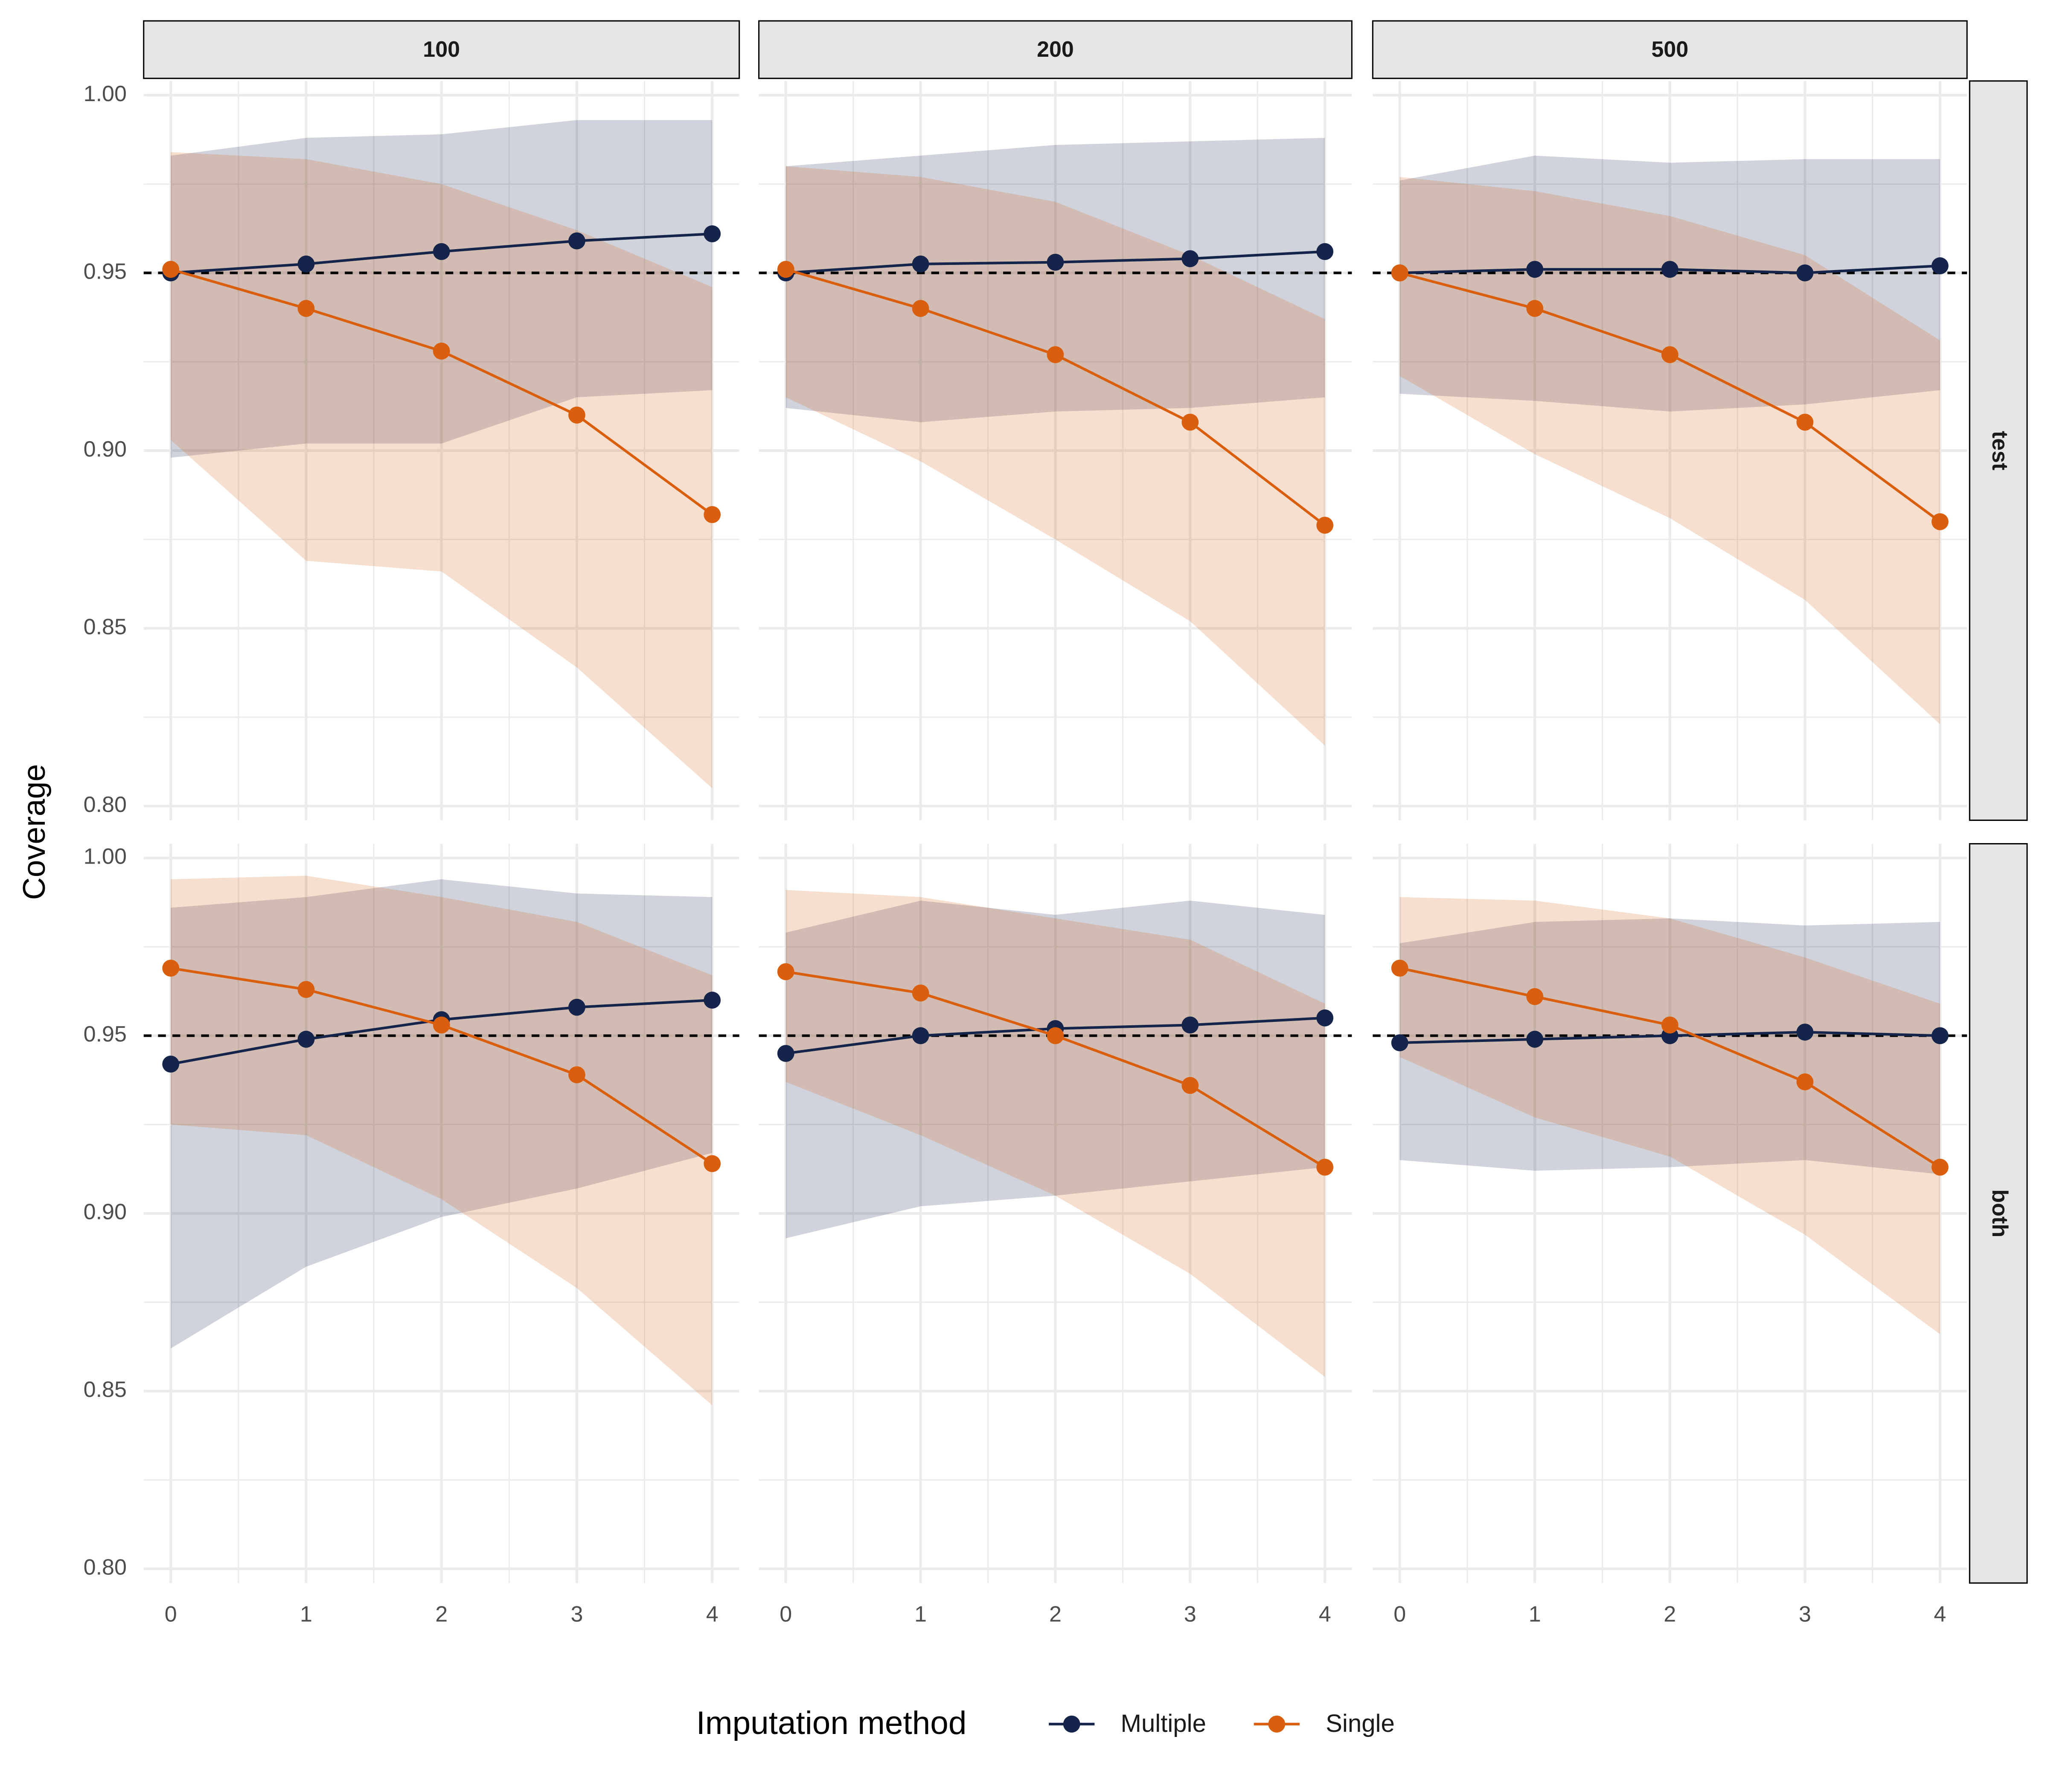 This screenshot has height=1792, width=2048. What do you see at coordinates (1163, 1723) in the screenshot?
I see `legend-label: Multiple` at bounding box center [1163, 1723].